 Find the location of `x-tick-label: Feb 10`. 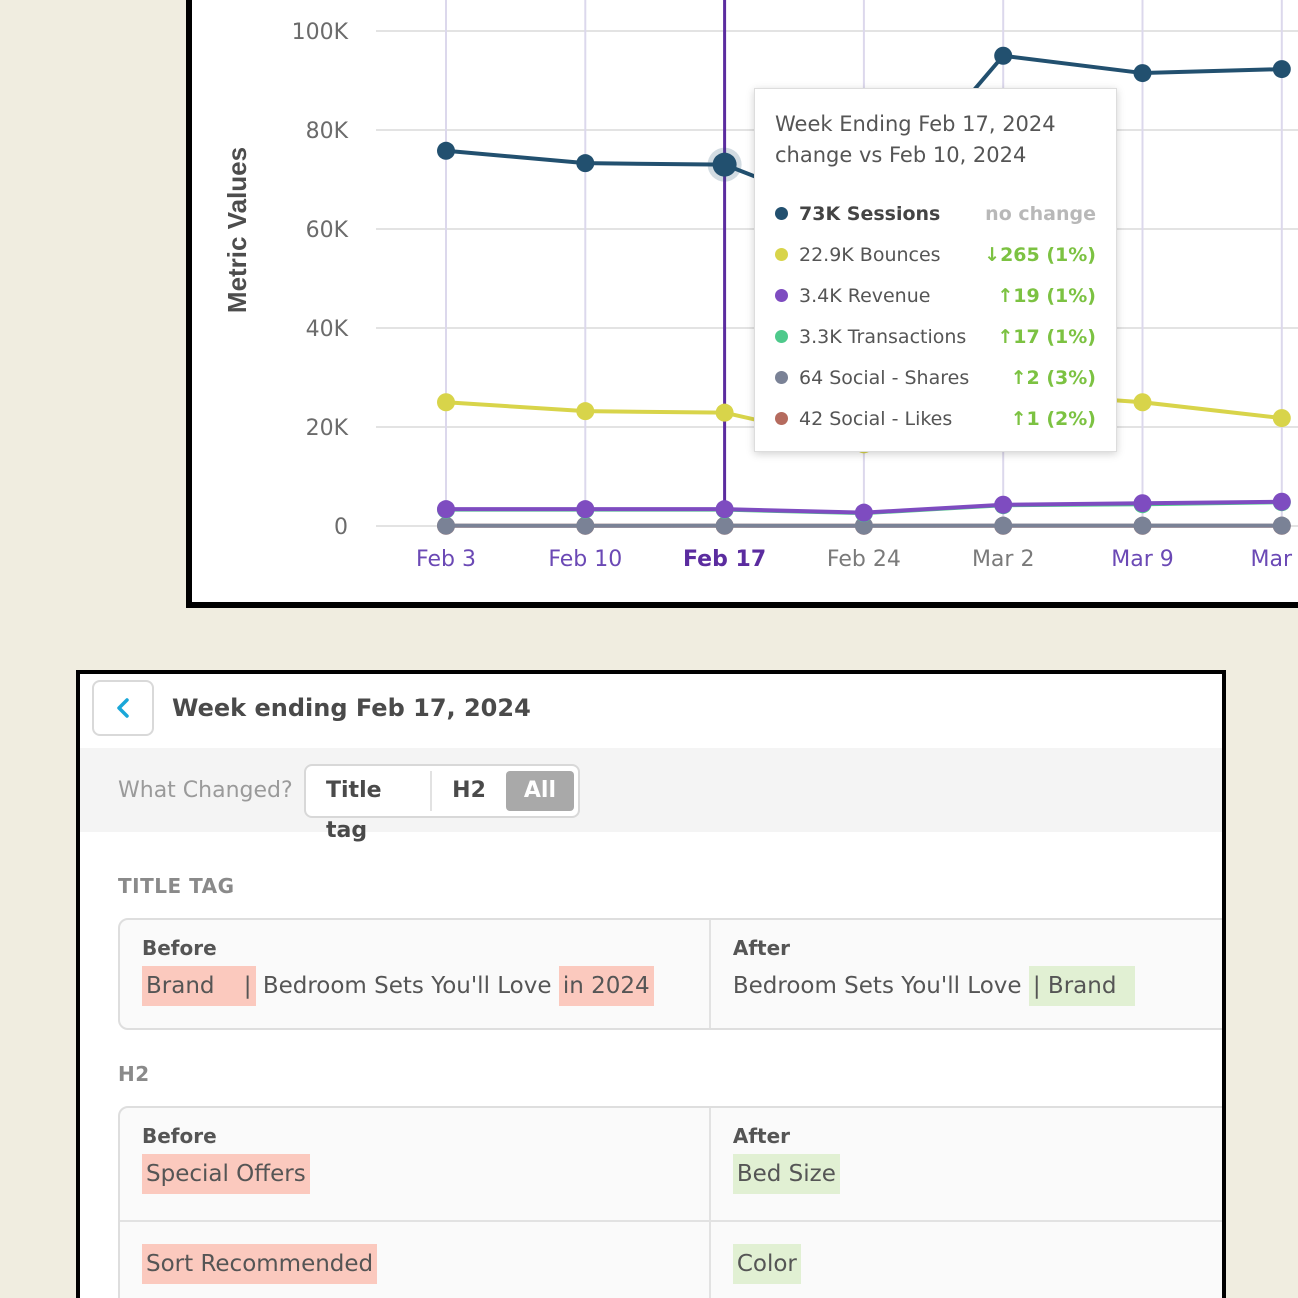

x-tick-label: Feb 10 is located at coordinates (585, 559).